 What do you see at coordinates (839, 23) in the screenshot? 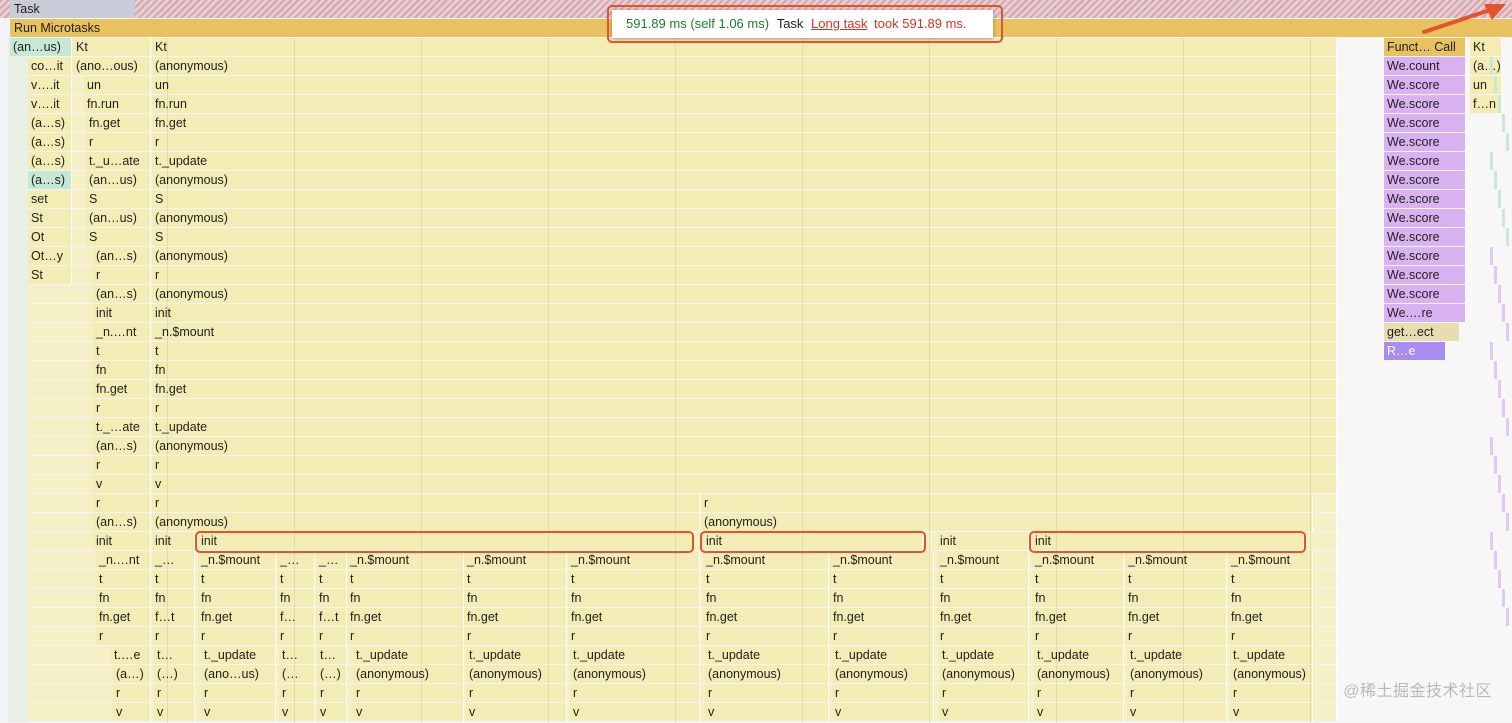
I see `long-task-link: Long task` at bounding box center [839, 23].